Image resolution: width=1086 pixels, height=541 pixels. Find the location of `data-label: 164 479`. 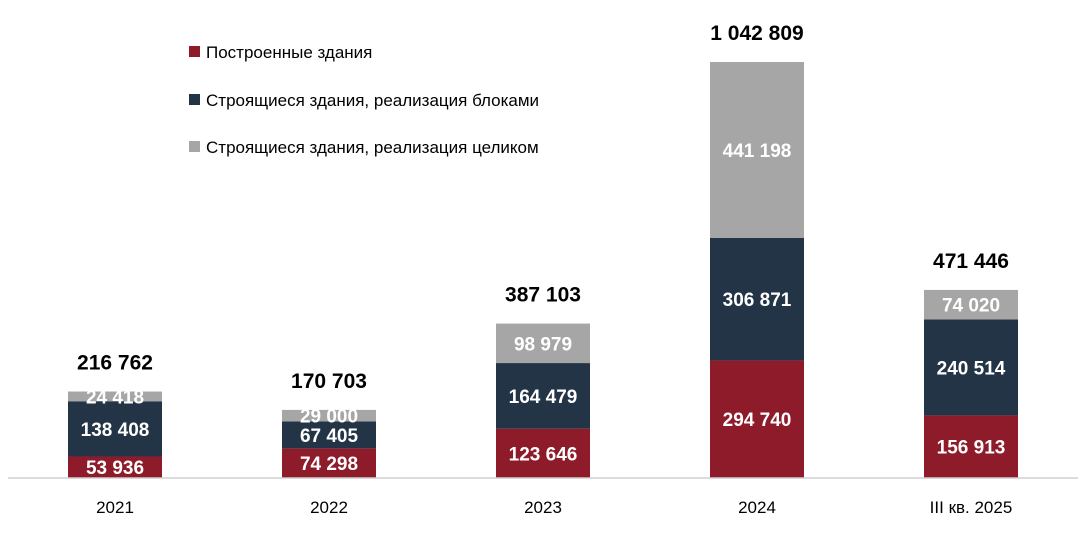

data-label: 164 479 is located at coordinates (543, 397).